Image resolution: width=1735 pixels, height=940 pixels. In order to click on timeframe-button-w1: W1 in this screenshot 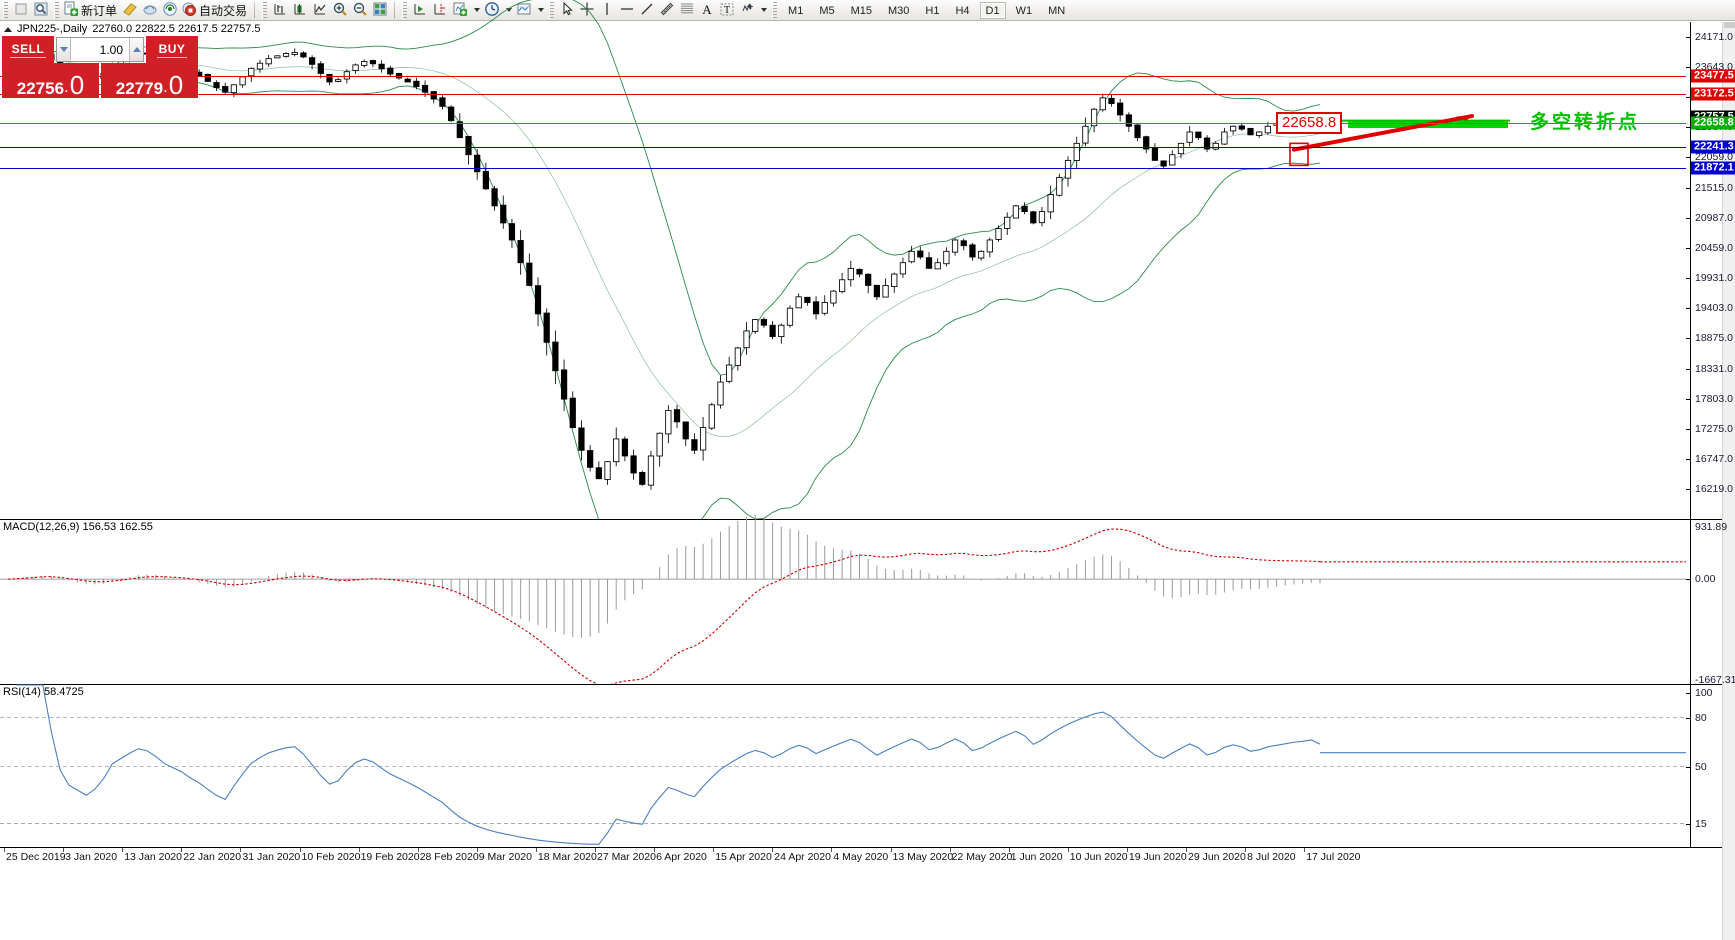, I will do `click(1024, 10)`.